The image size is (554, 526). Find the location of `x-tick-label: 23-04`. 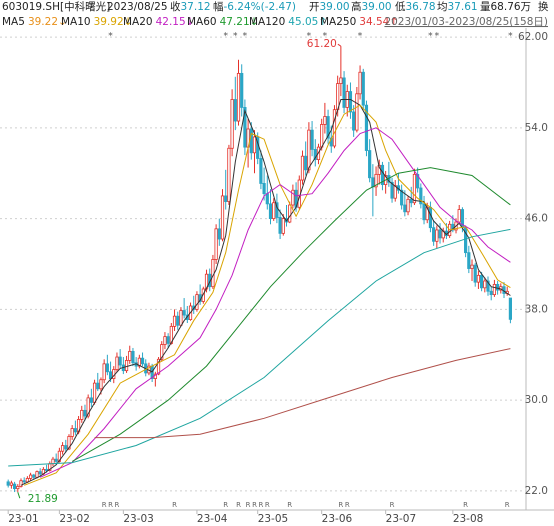

x-tick-label: 23-04 is located at coordinates (212, 519).